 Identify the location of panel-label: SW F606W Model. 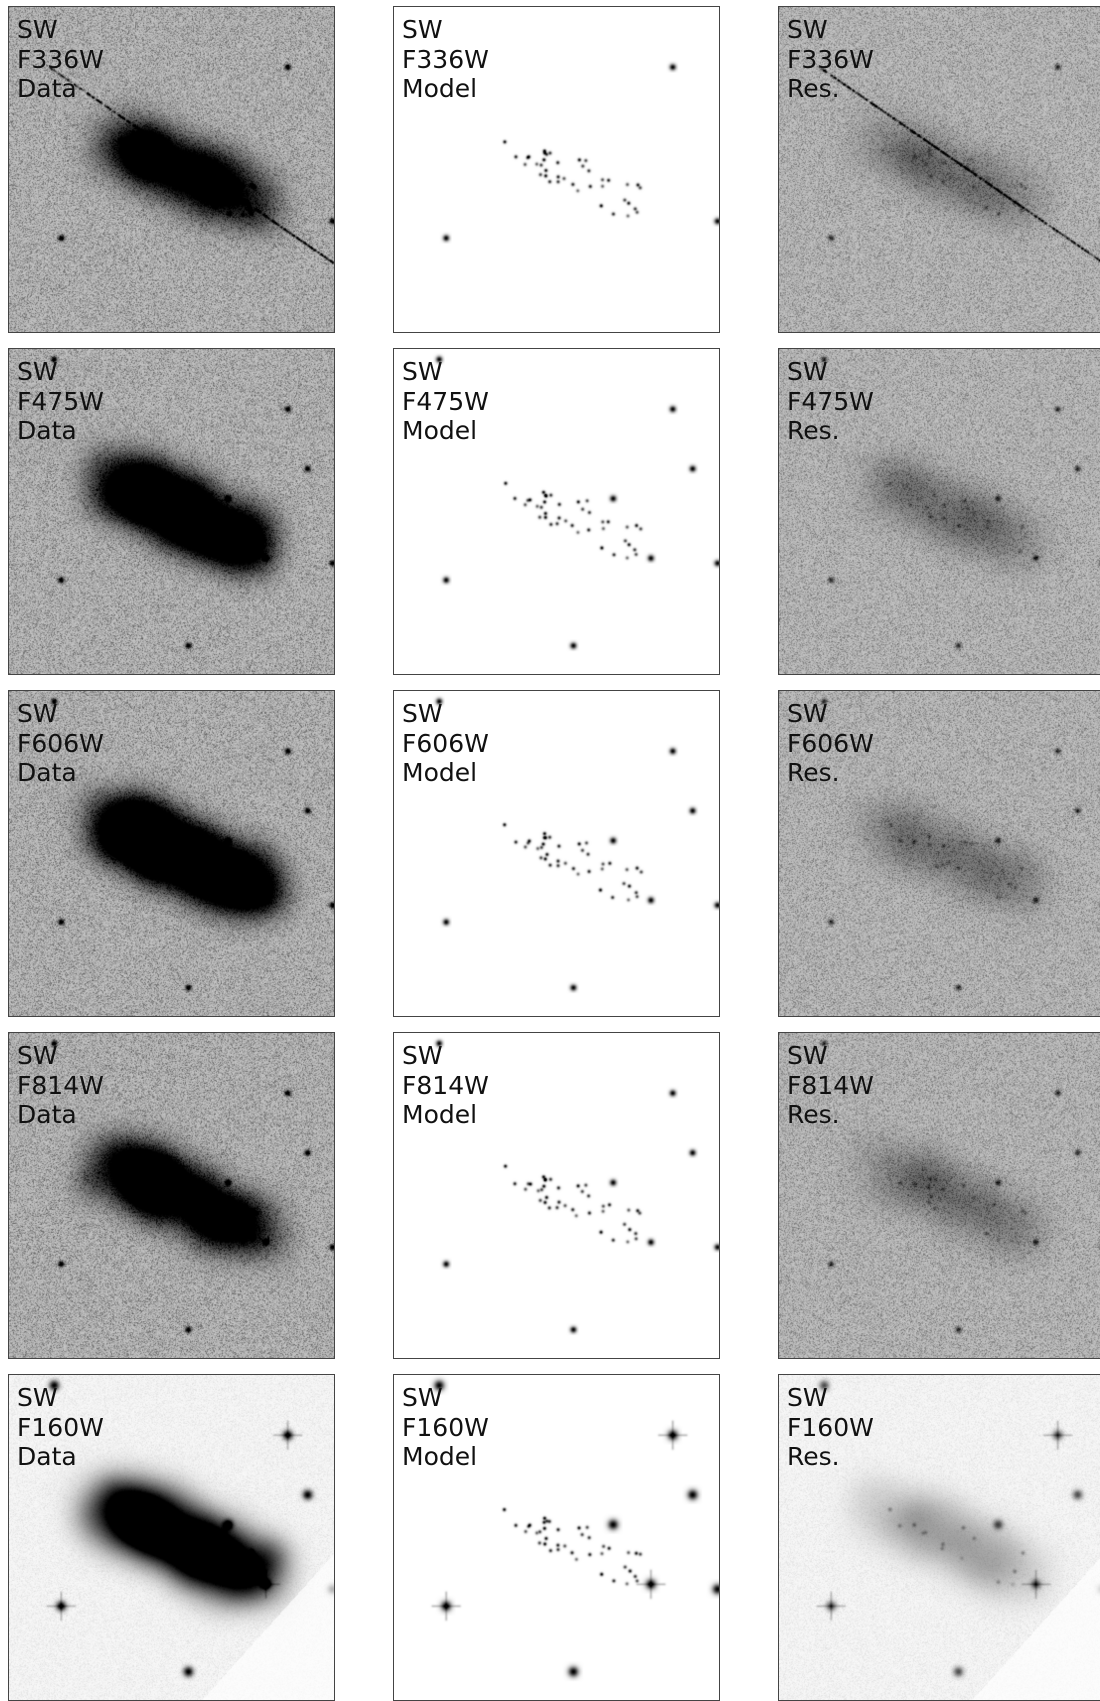
(445, 743).